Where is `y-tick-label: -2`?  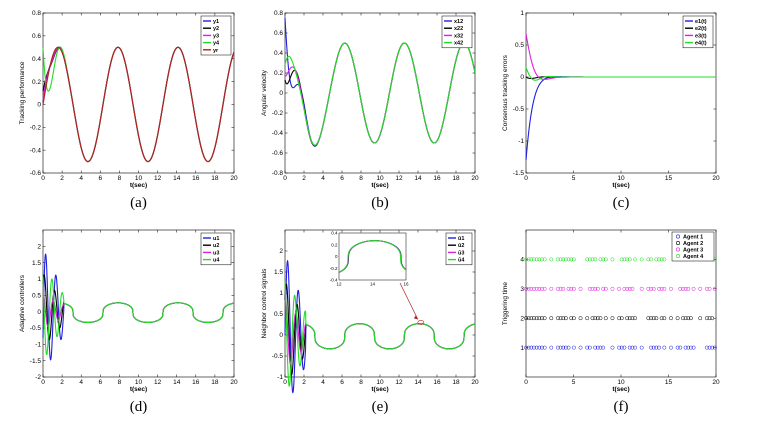 y-tick-label: -2 is located at coordinates (38, 377).